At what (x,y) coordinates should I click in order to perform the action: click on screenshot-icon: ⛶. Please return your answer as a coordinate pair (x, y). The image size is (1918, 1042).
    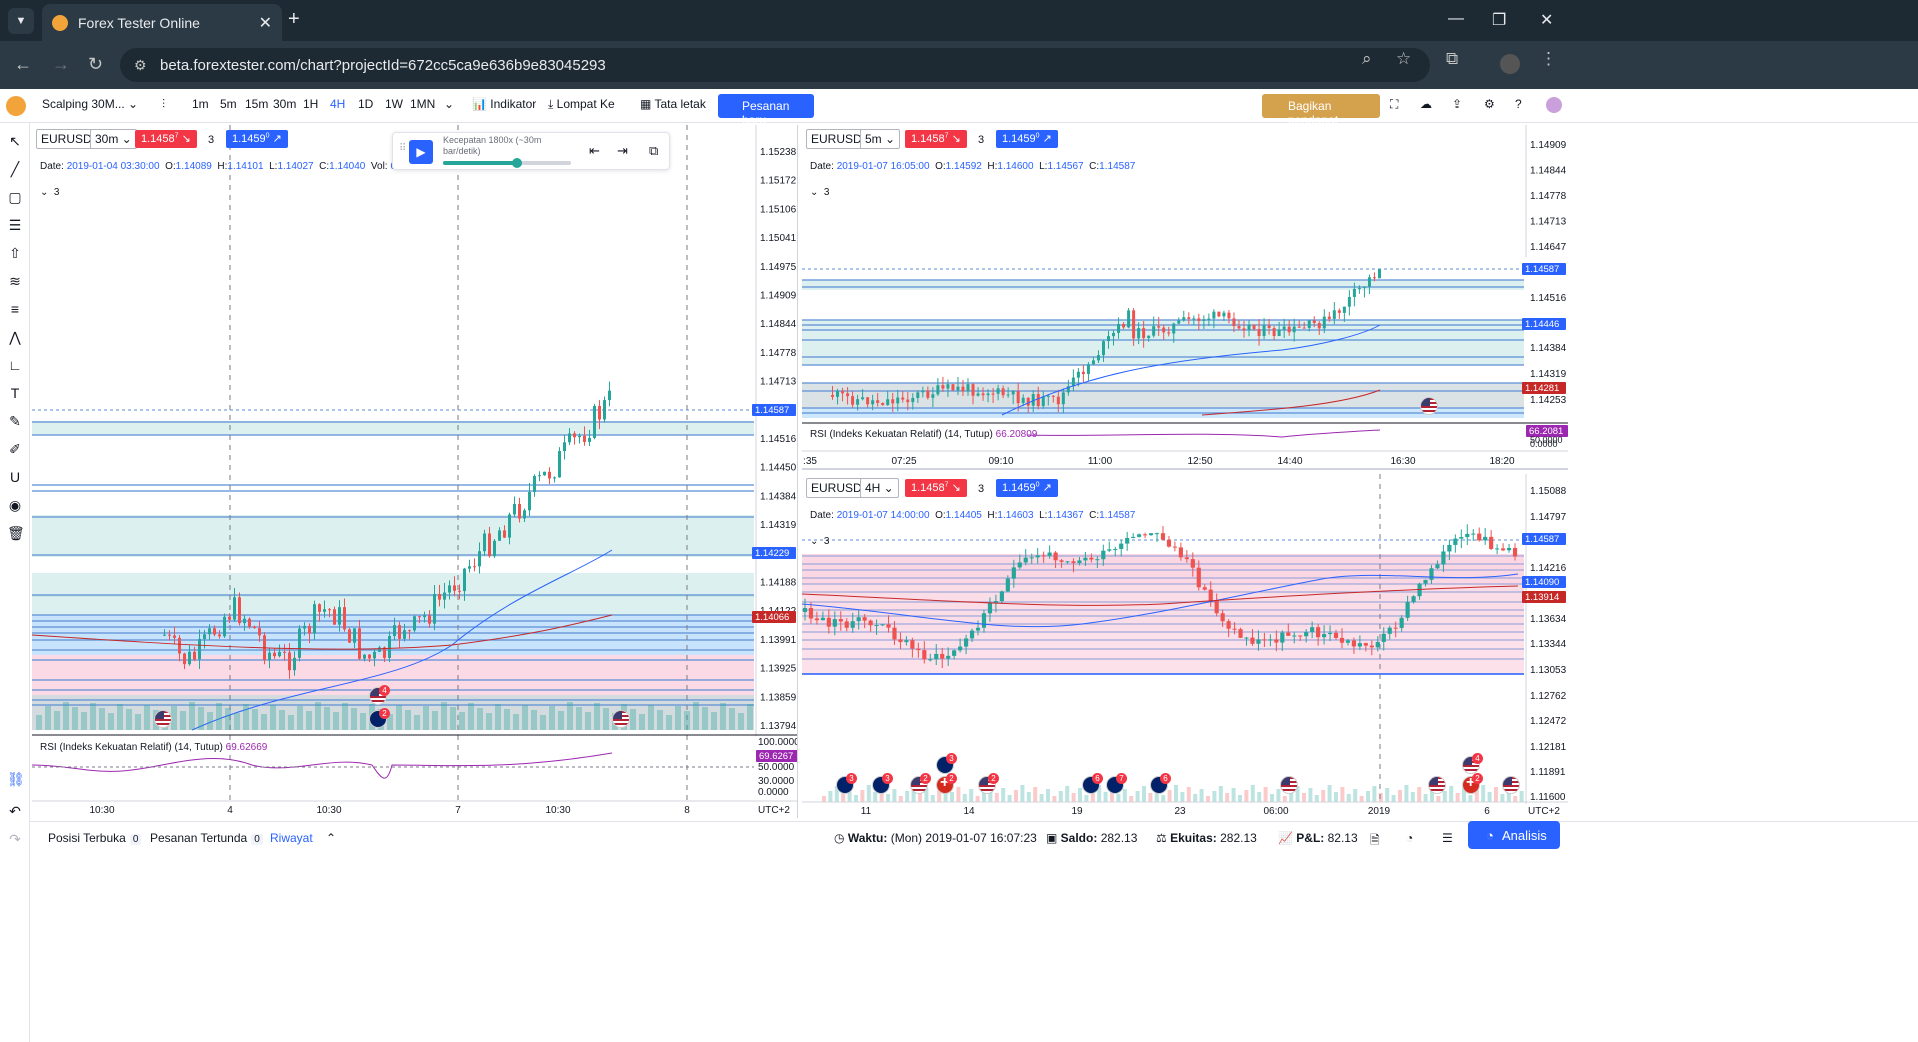
    Looking at the image, I should click on (1394, 104).